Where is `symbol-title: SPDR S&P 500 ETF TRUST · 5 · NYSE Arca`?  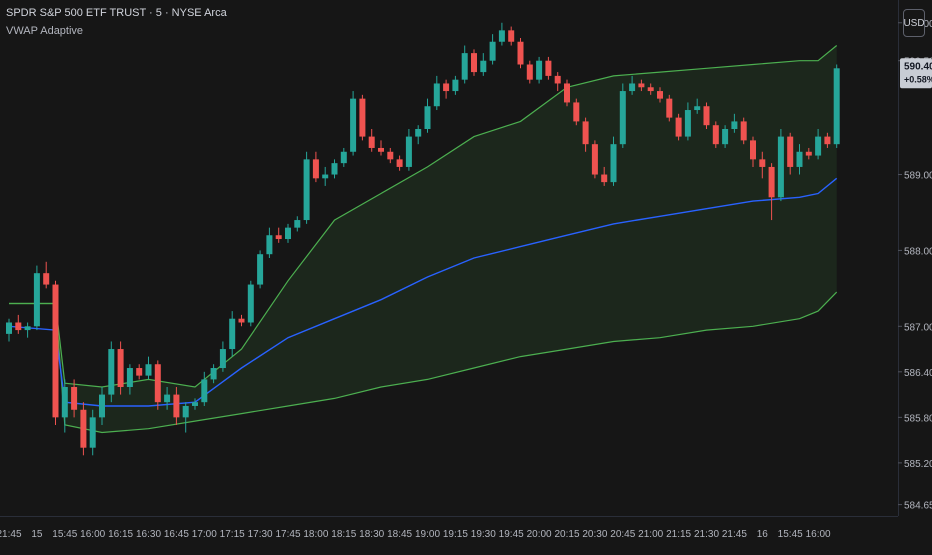 symbol-title: SPDR S&P 500 ETF TRUST · 5 · NYSE Arca is located at coordinates (116, 13).